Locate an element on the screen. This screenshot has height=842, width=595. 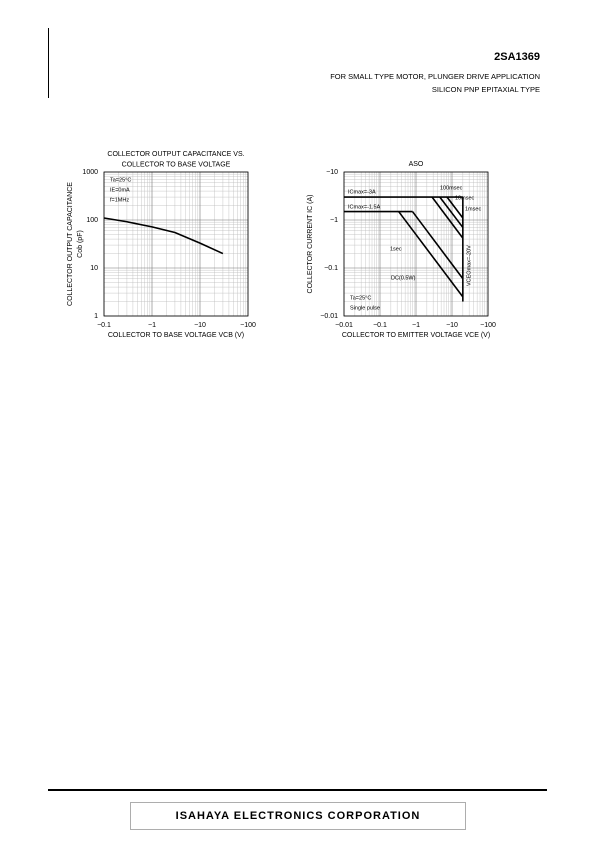
series-label: VCEOmax=-20V is located at coordinates (469, 265).